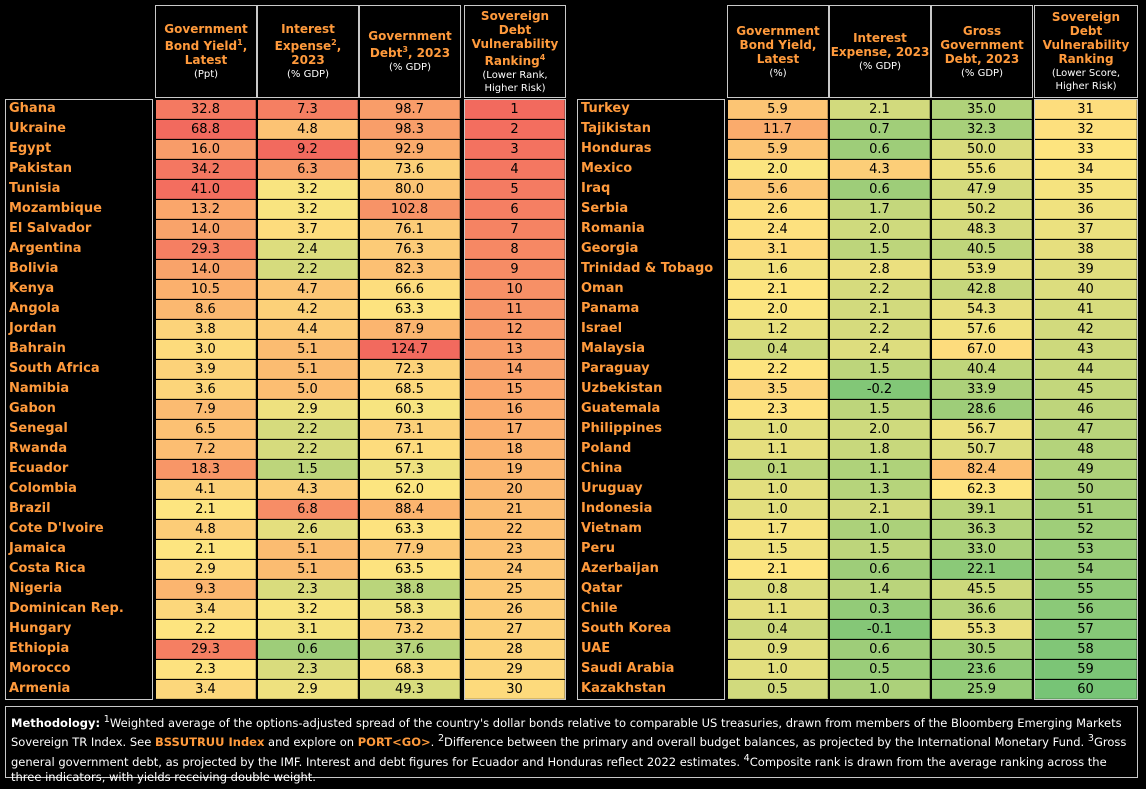  I want to click on cell-yield: 2.4, so click(778, 229).